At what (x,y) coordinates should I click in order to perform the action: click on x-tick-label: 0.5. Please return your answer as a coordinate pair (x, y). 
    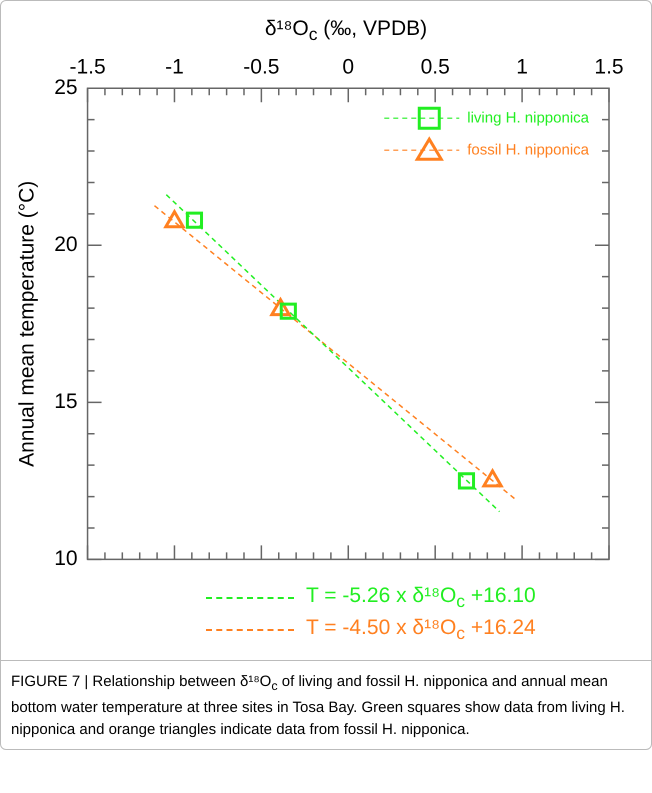
    Looking at the image, I should click on (435, 66).